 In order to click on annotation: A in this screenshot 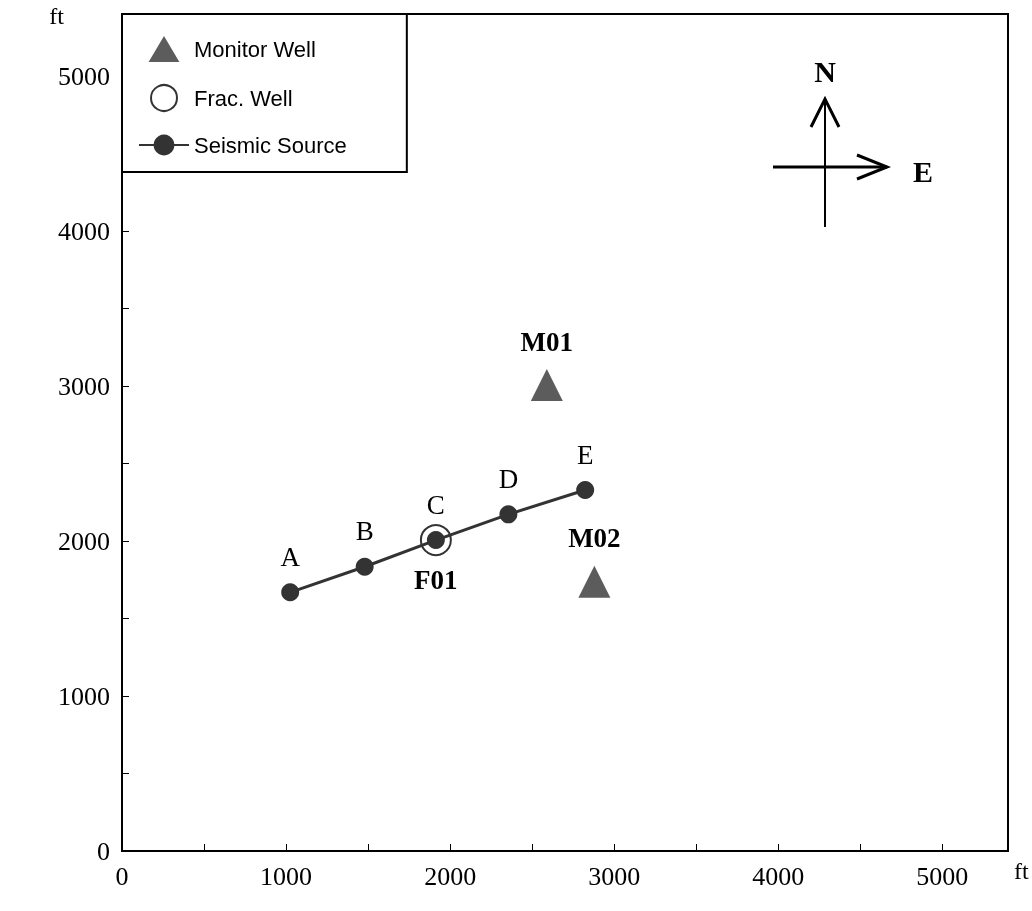, I will do `click(290, 556)`.